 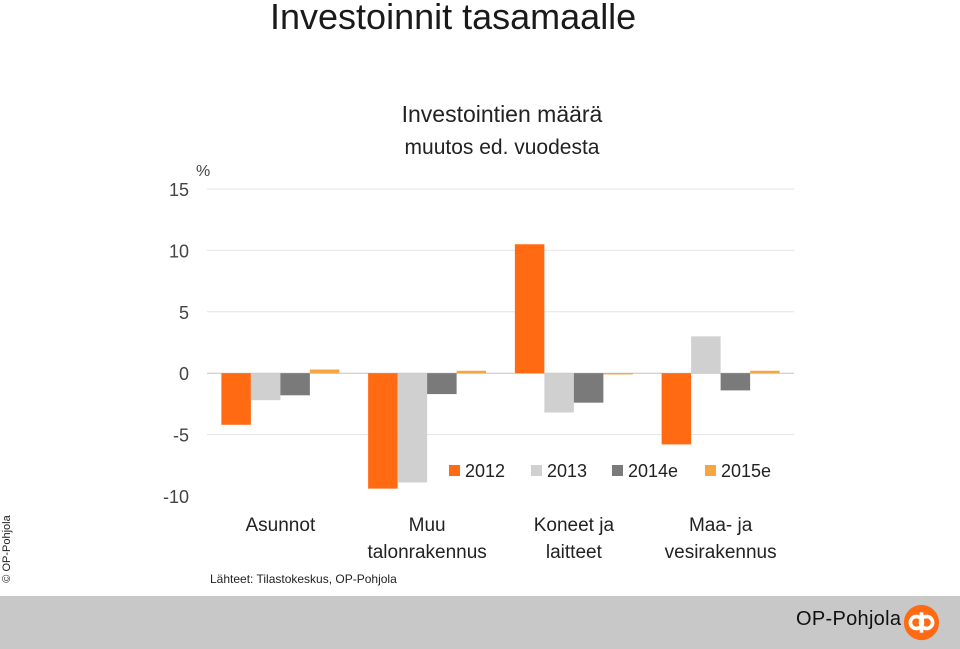 I want to click on y-tick-label: -5, so click(x=181, y=436).